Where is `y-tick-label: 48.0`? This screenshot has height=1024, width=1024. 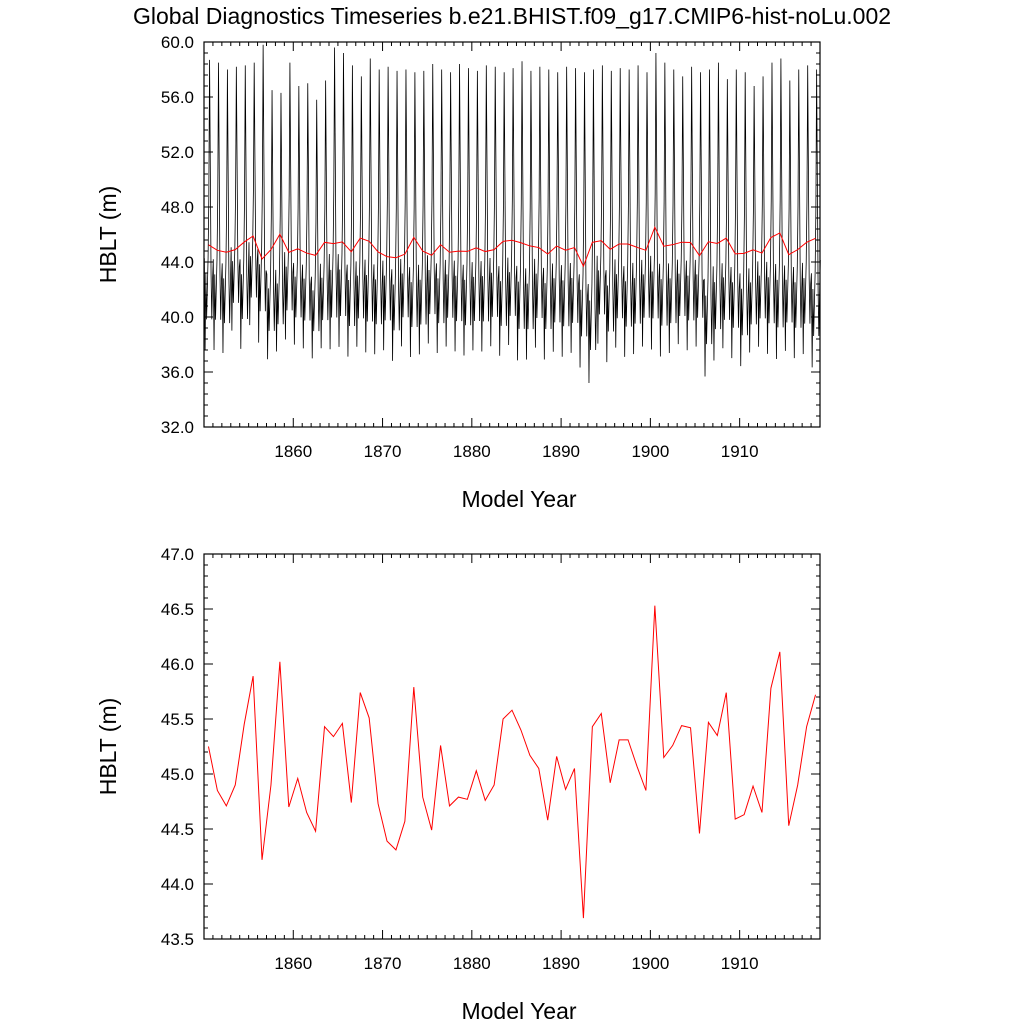 y-tick-label: 48.0 is located at coordinates (177, 207).